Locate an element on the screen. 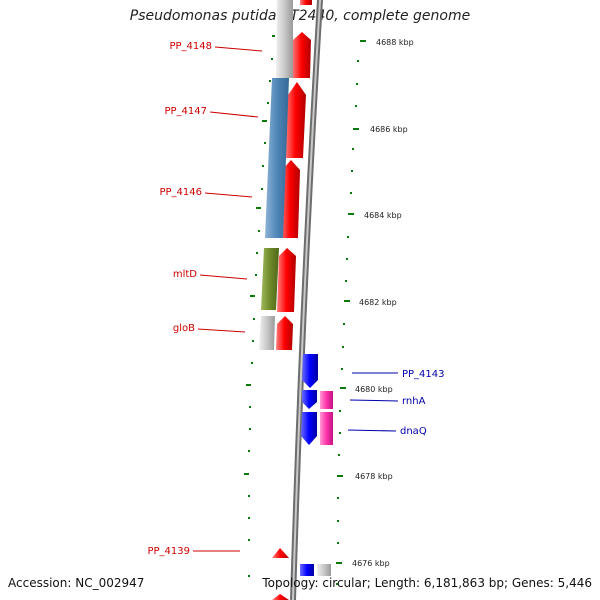 This screenshot has width=600, height=600. gene-label-rnha: rnhA is located at coordinates (414, 401).